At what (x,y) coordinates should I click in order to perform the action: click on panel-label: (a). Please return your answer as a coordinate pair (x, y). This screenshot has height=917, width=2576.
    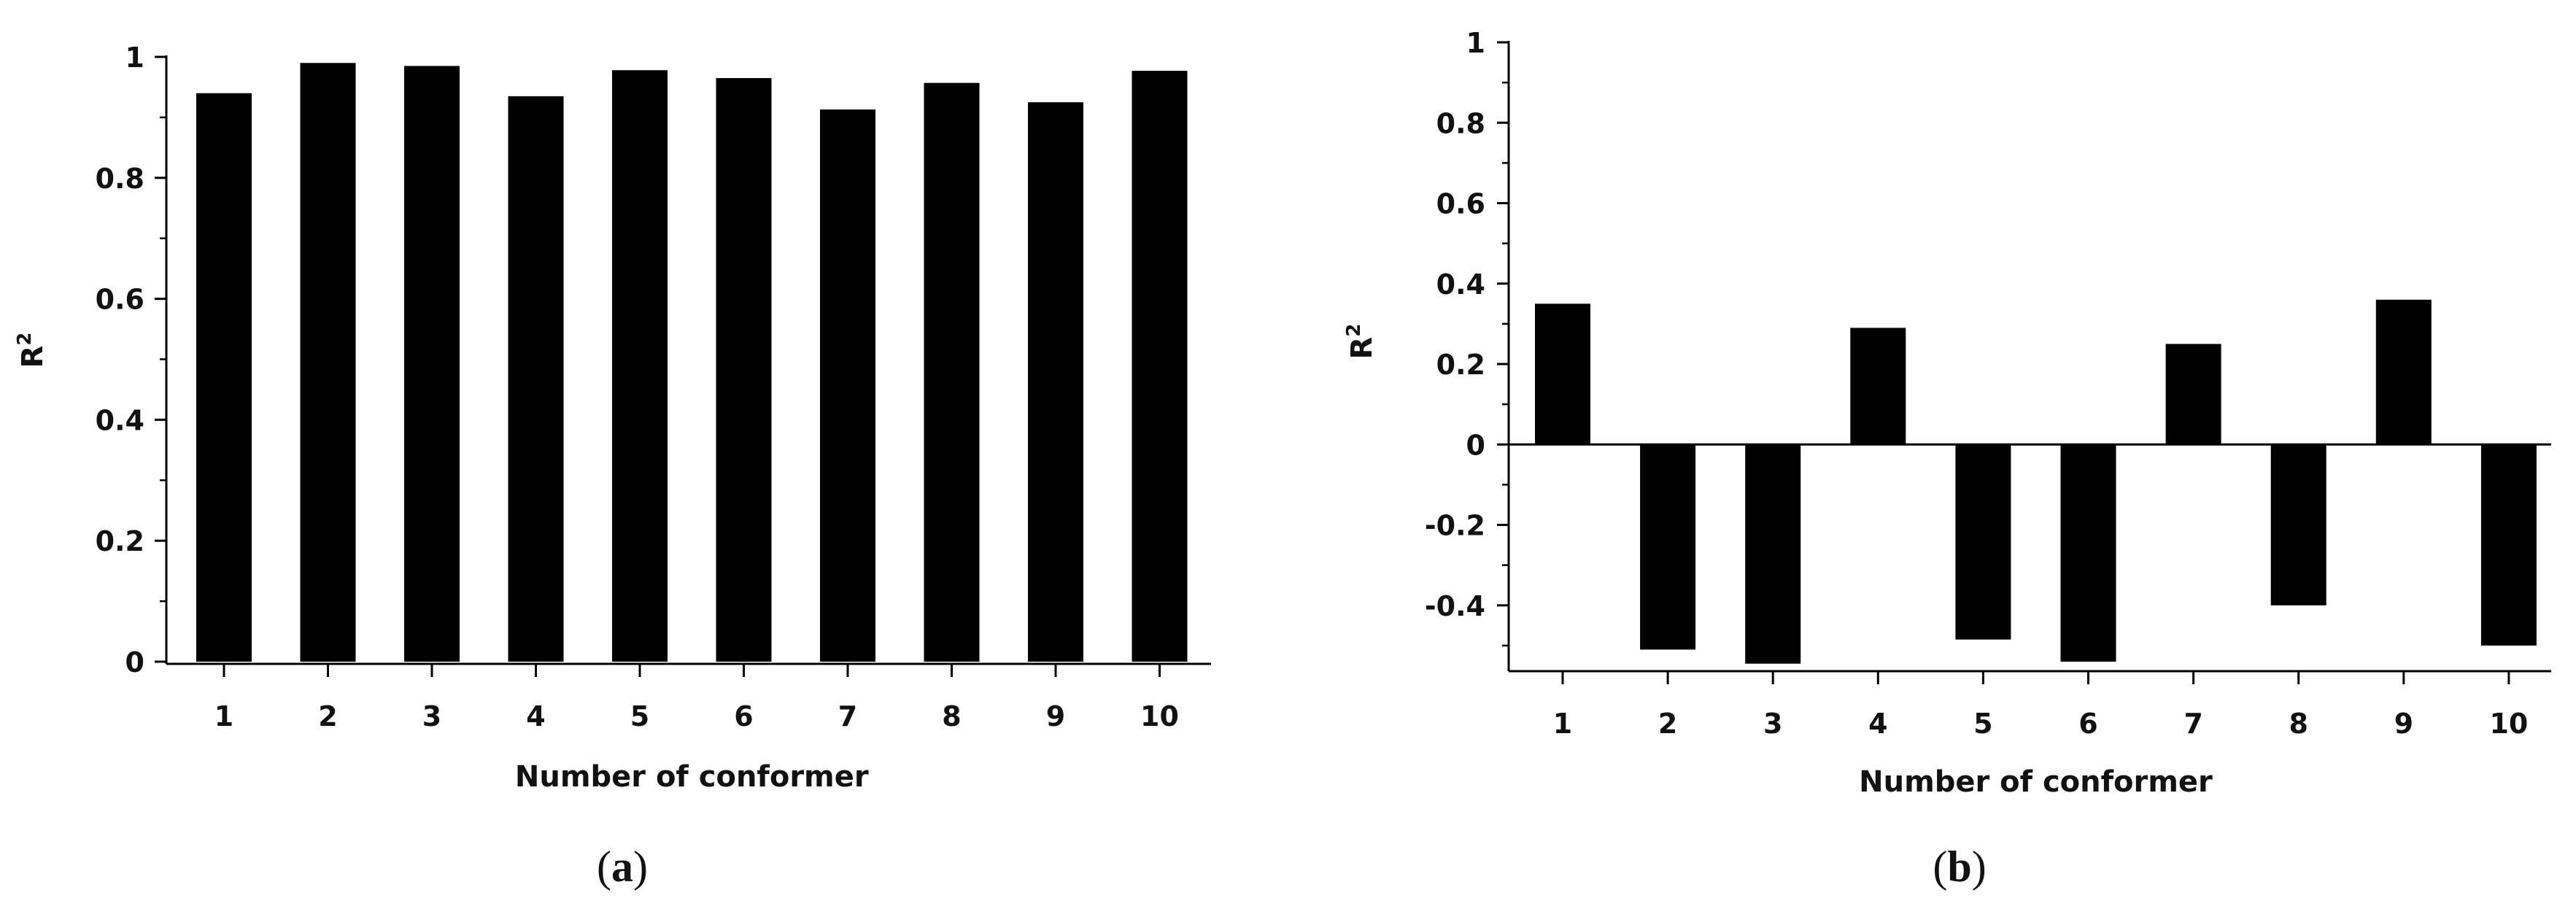
    Looking at the image, I should click on (622, 867).